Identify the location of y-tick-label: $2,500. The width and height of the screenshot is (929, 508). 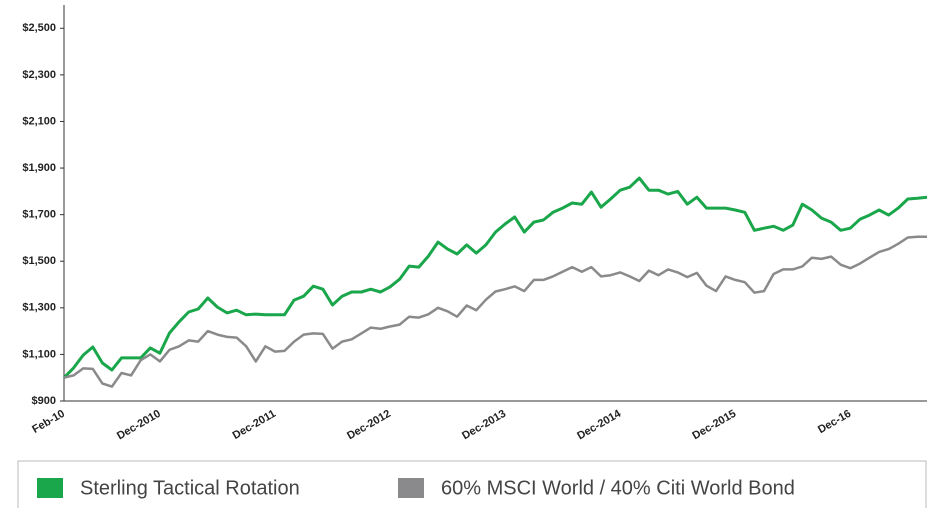
(39, 28).